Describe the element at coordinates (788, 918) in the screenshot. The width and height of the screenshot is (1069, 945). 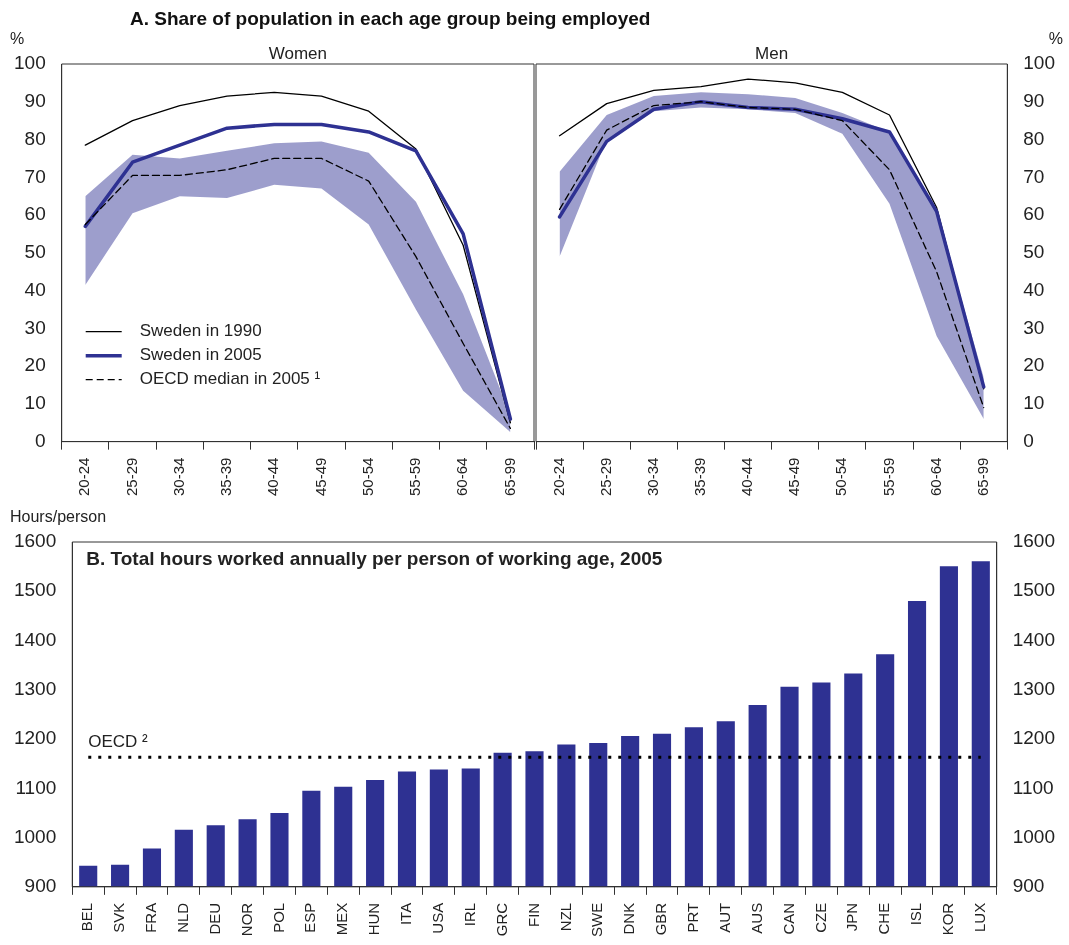
I see `x-tick-label: CAN` at that location.